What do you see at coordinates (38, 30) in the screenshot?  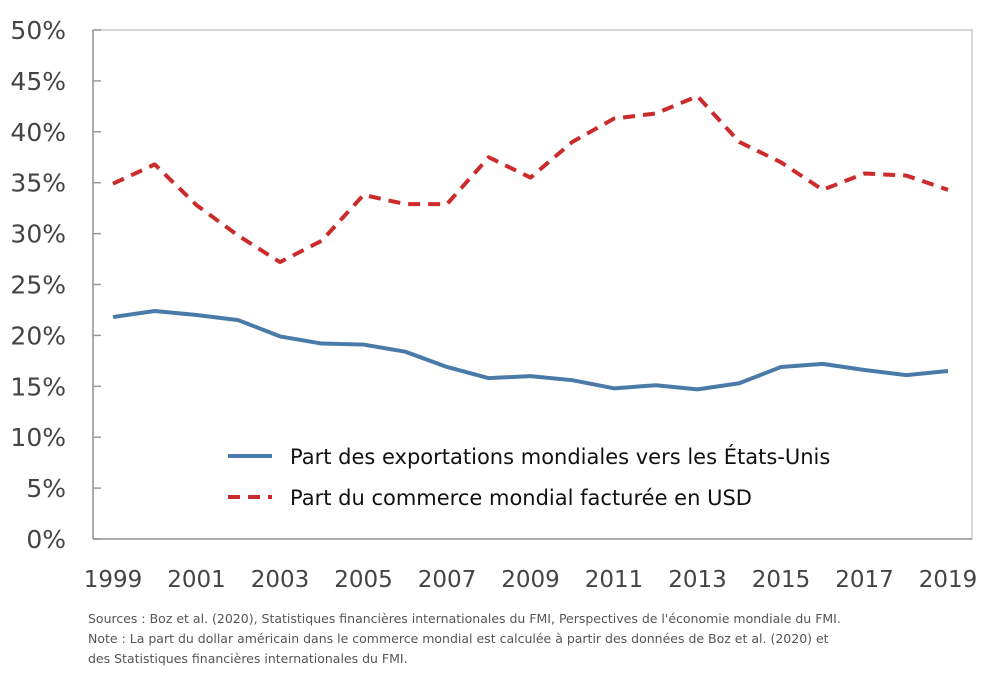 I see `y-tick-label: 50%` at bounding box center [38, 30].